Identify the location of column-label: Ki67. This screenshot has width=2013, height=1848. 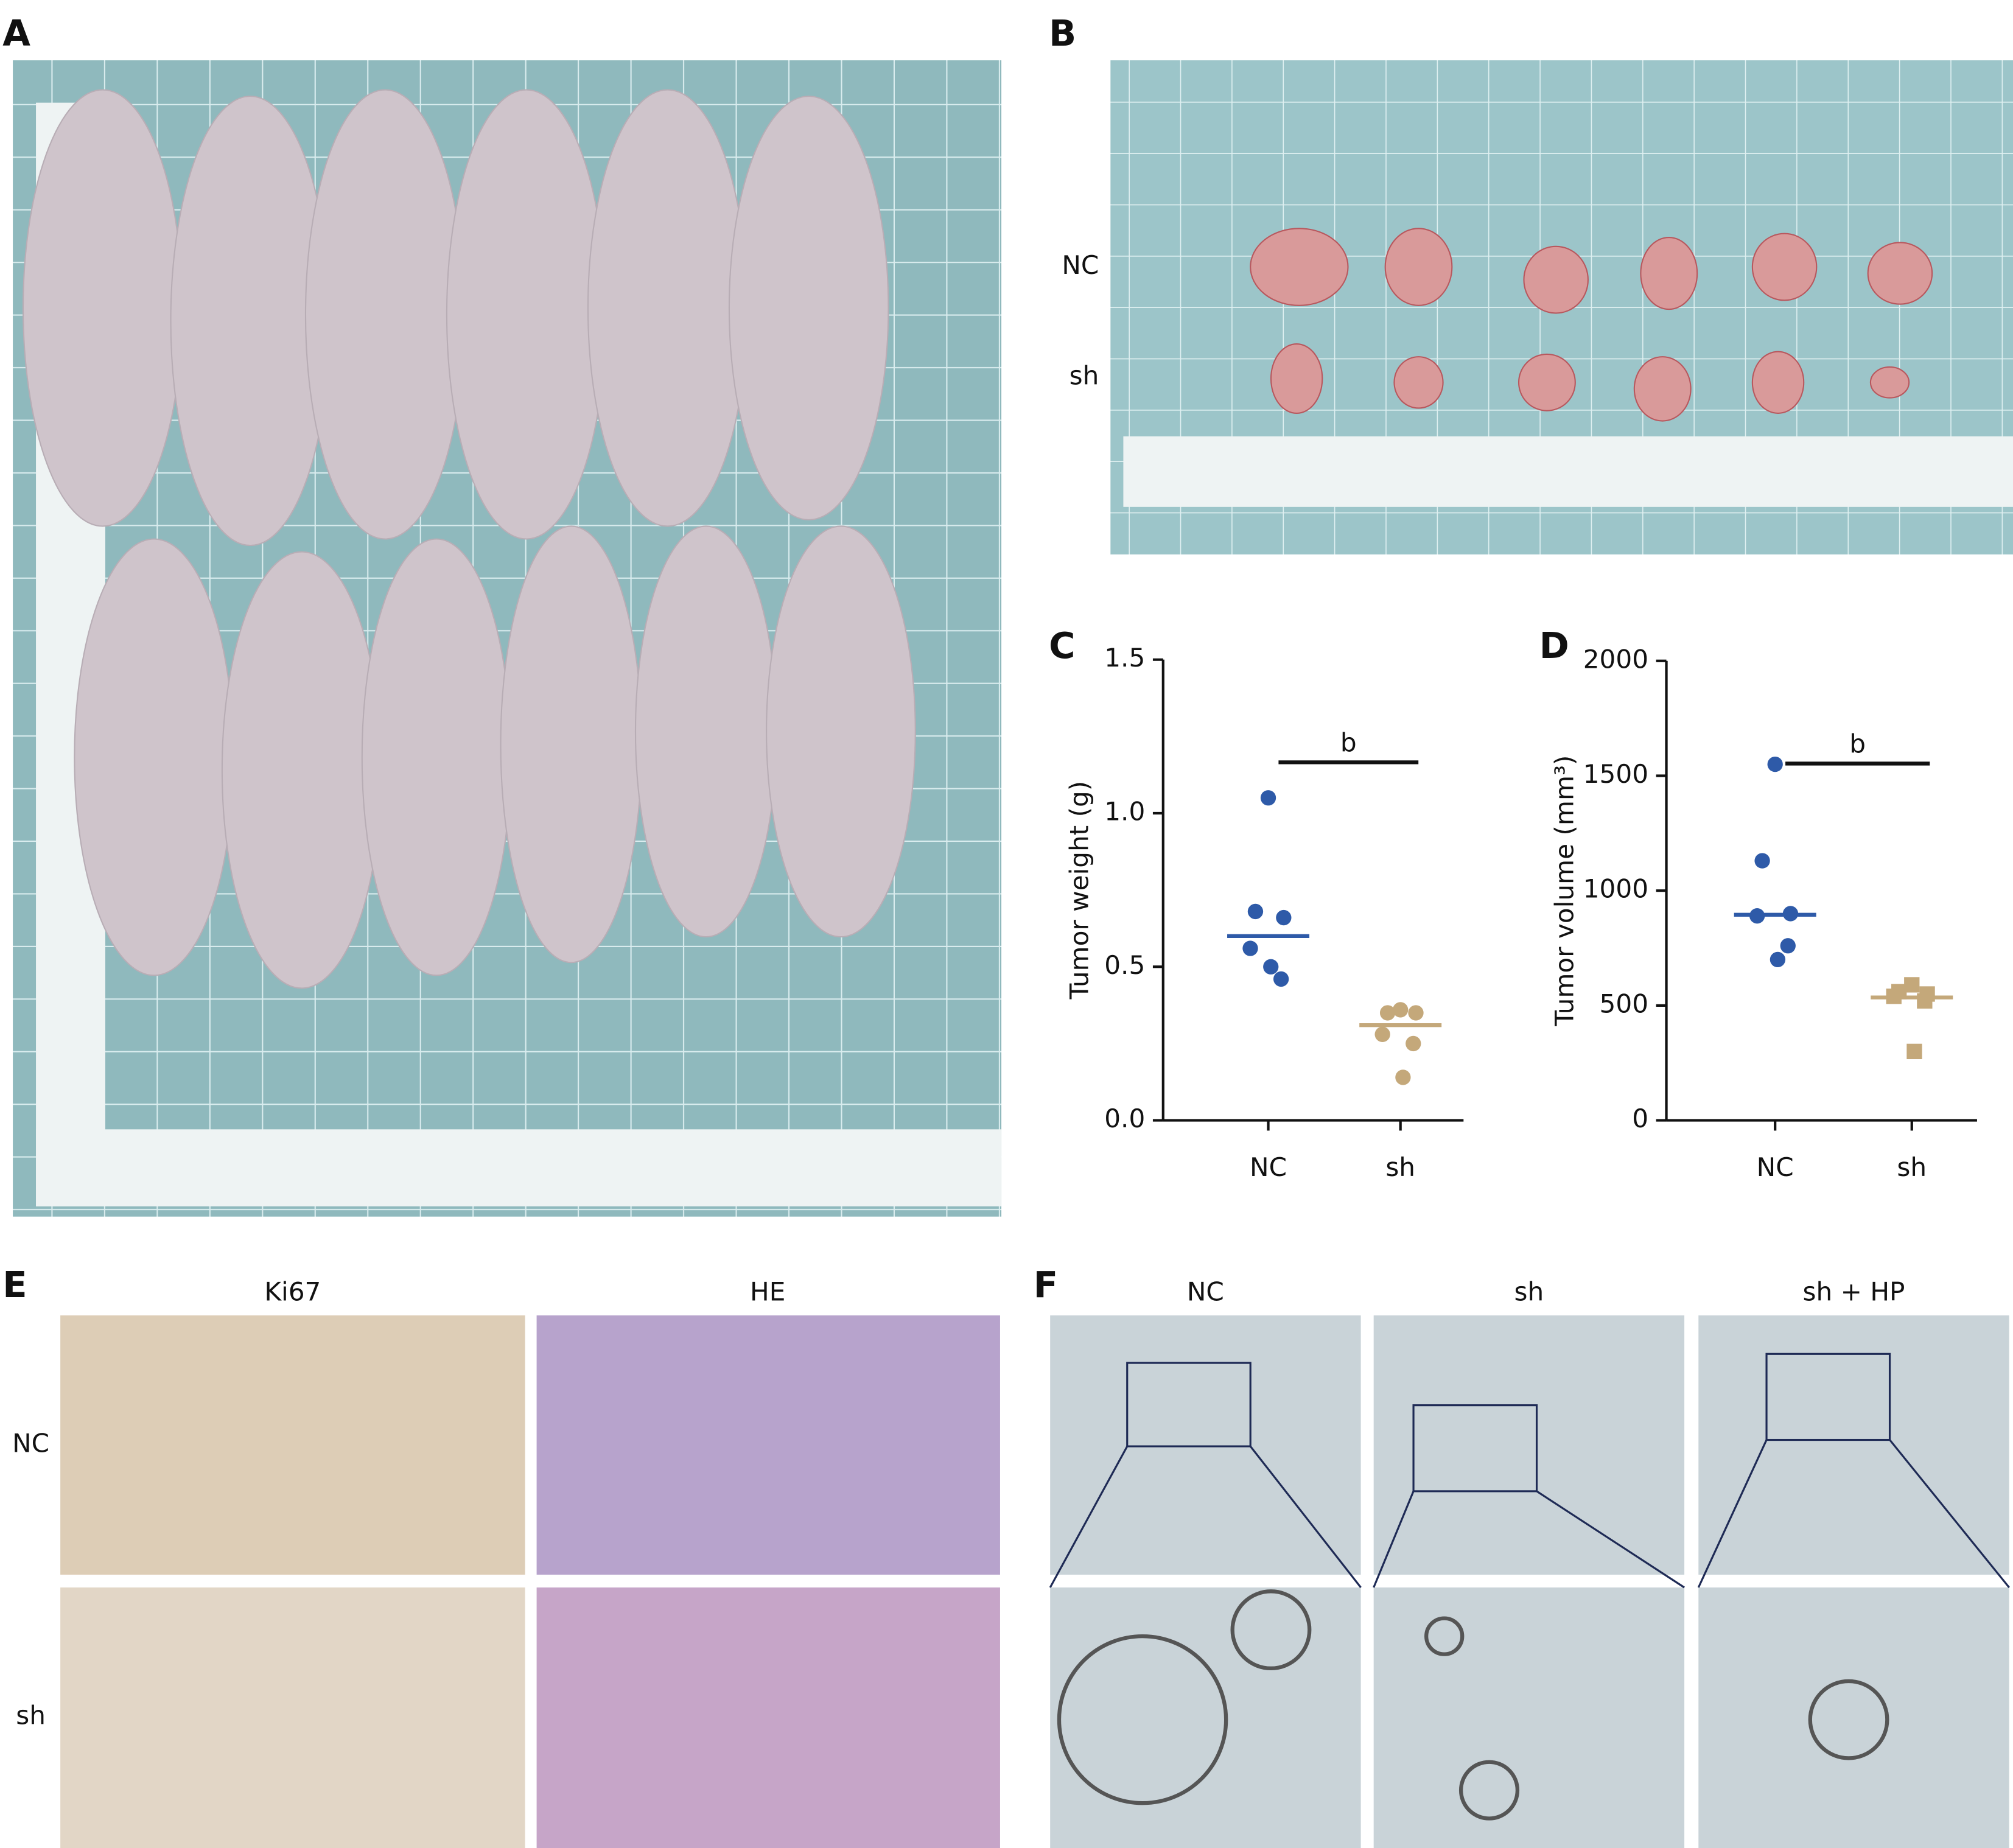
(292, 1292).